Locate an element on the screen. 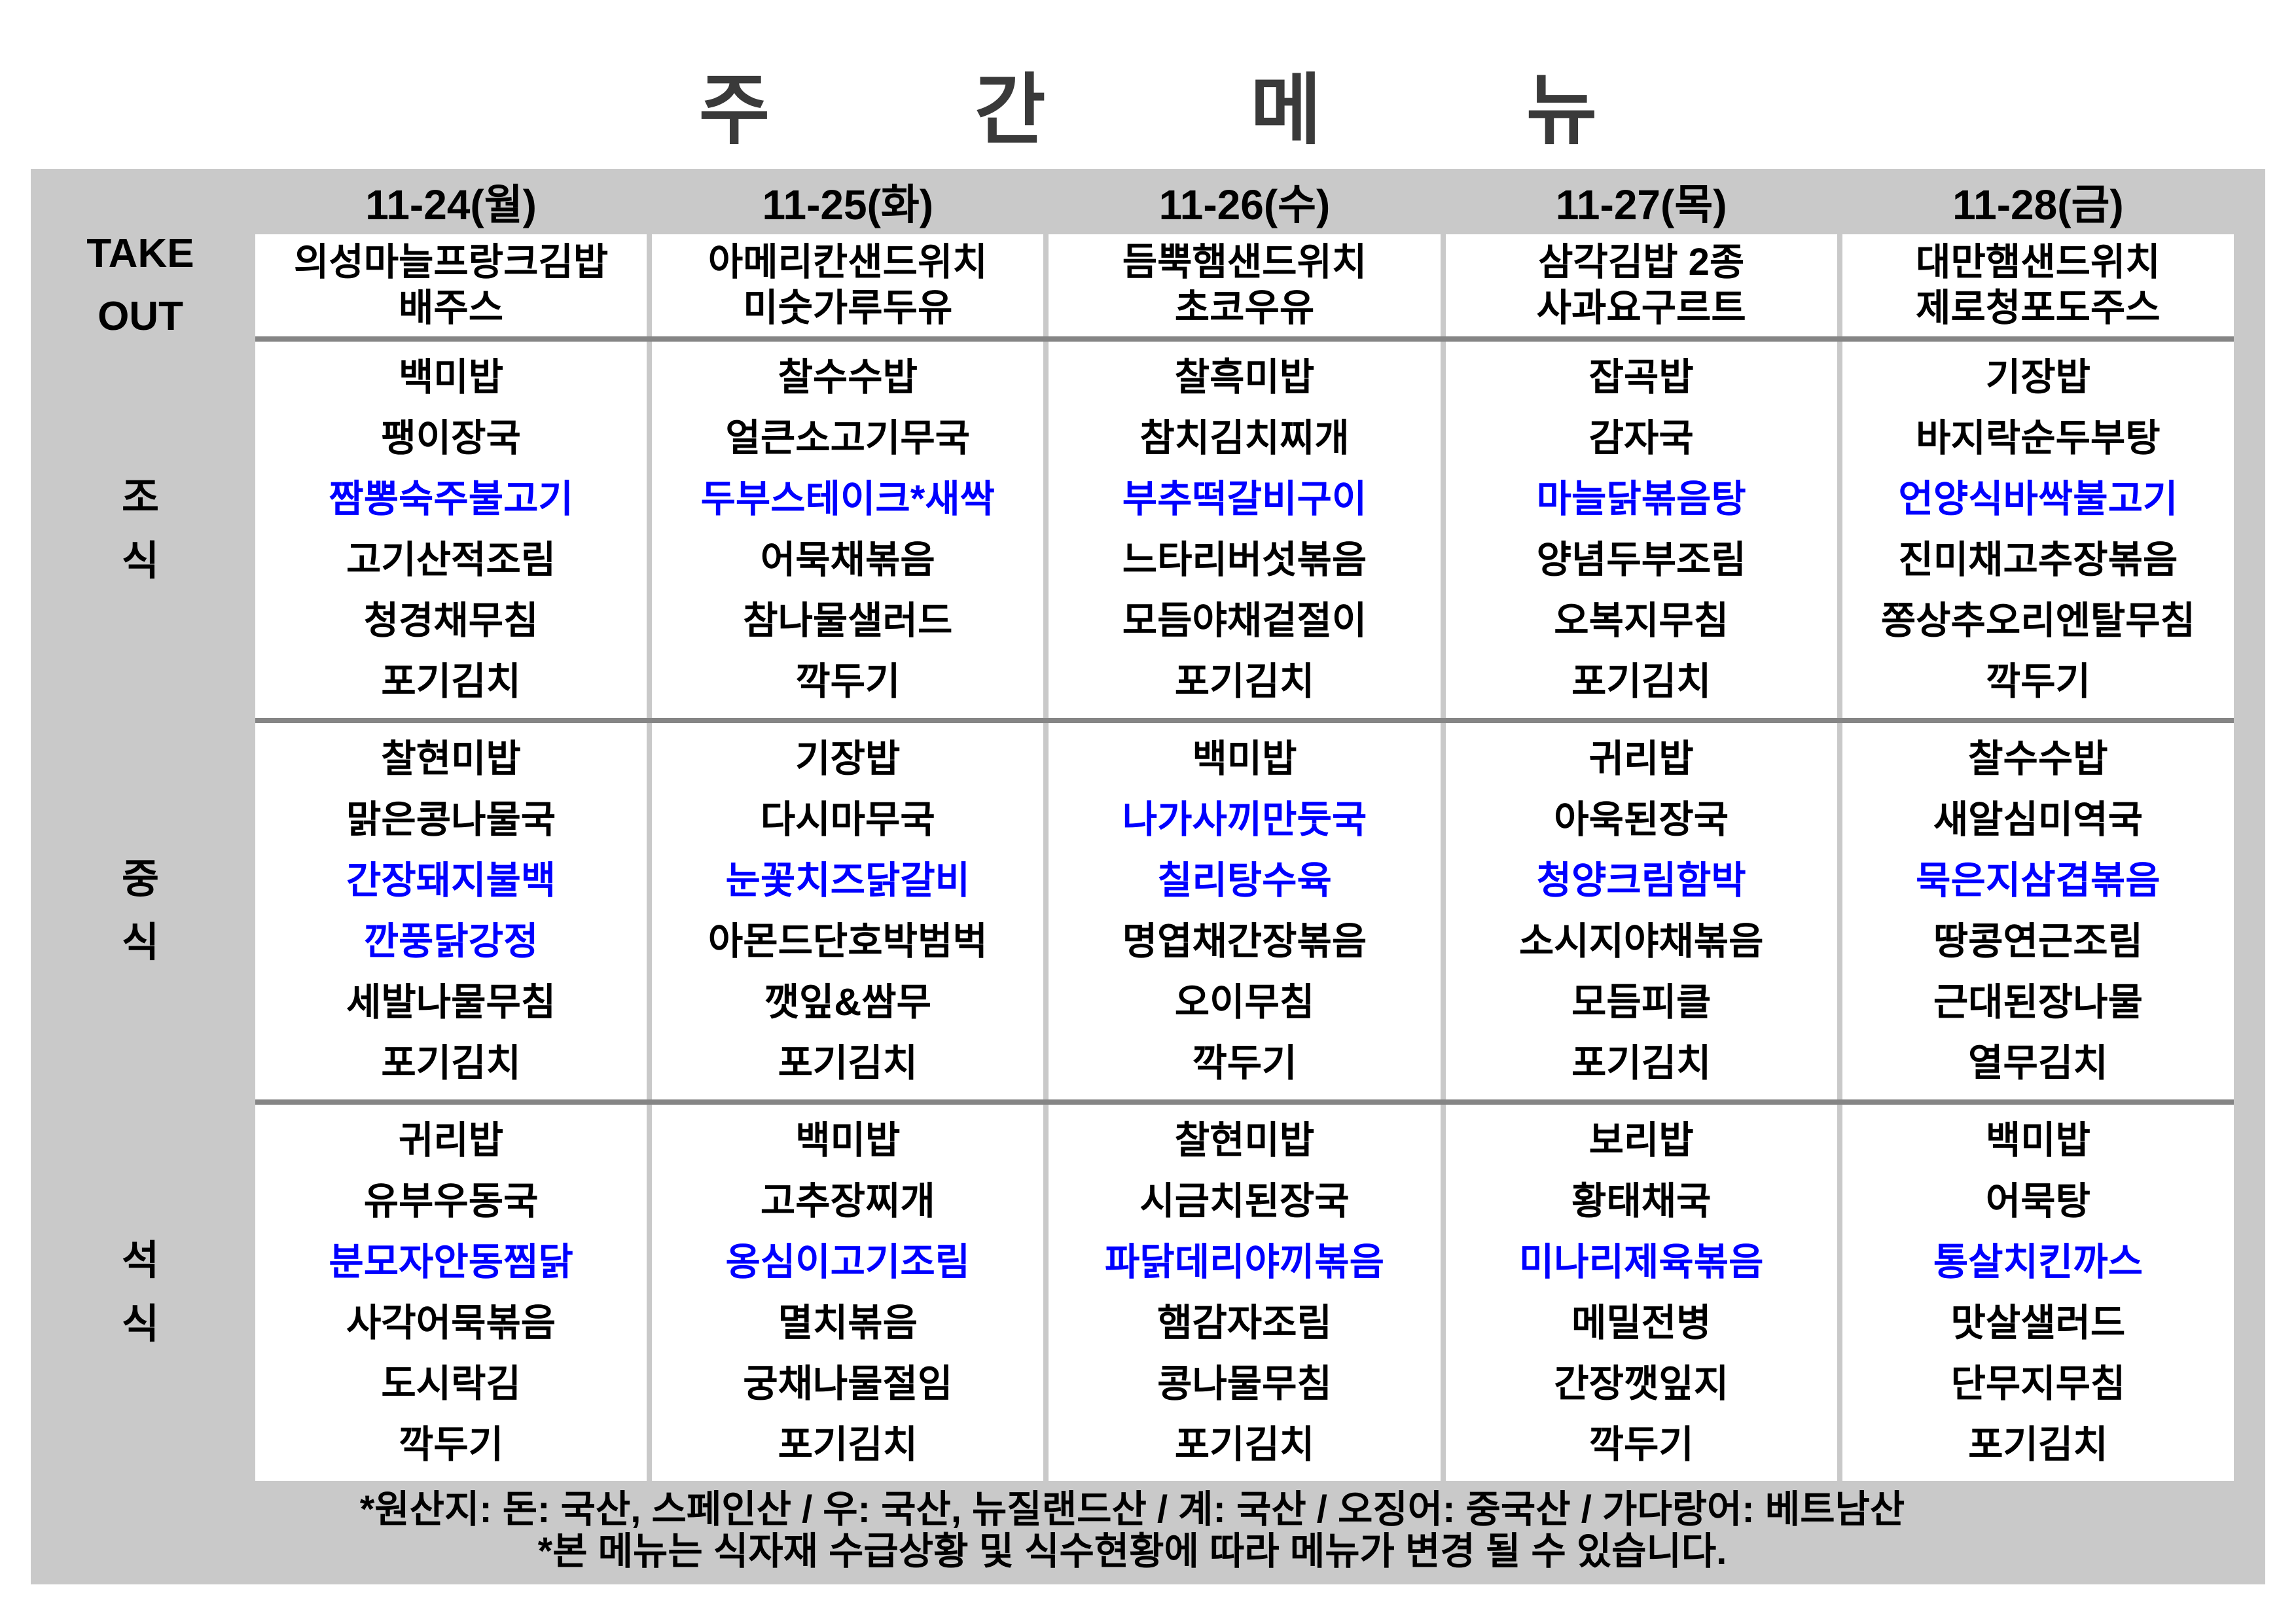  menu-cell-breakfast-day3: 찰흑미밥 참치김치찌개 부추떡갈비구이 느타리버섯볶음 모듬야채겉절이 포기김치 is located at coordinates (1245, 530).